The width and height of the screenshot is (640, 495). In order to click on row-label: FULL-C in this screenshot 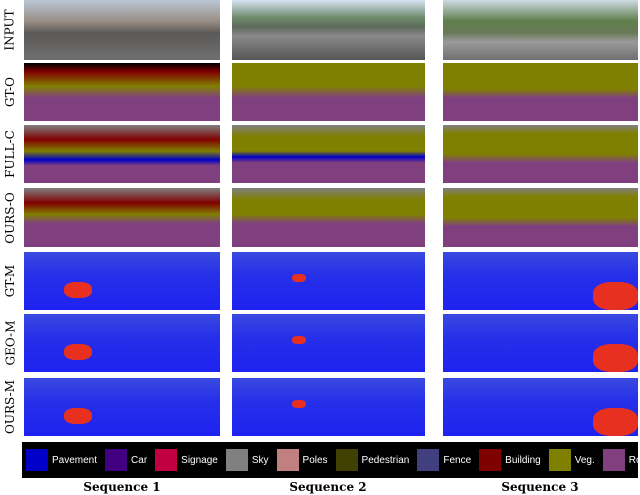, I will do `click(10, 154)`.